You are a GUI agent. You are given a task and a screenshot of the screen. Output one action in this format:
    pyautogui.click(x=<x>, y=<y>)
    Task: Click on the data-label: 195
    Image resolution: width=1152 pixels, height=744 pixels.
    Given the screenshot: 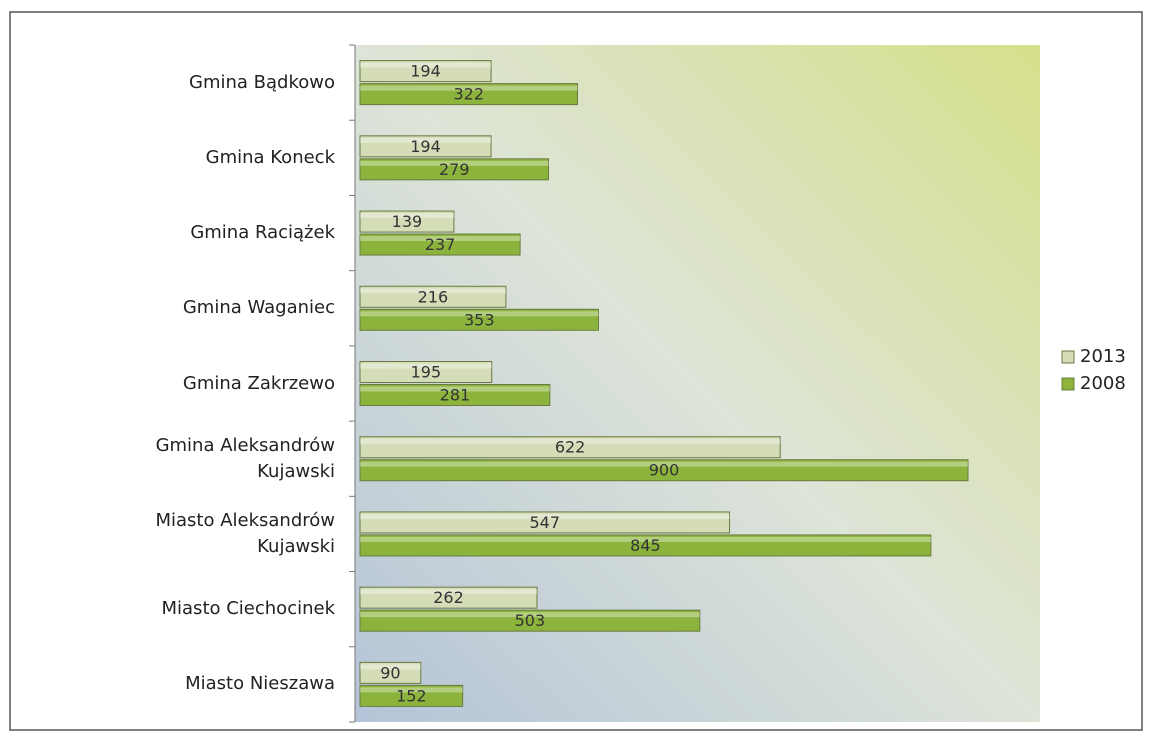 What is the action you would take?
    pyautogui.click(x=426, y=372)
    